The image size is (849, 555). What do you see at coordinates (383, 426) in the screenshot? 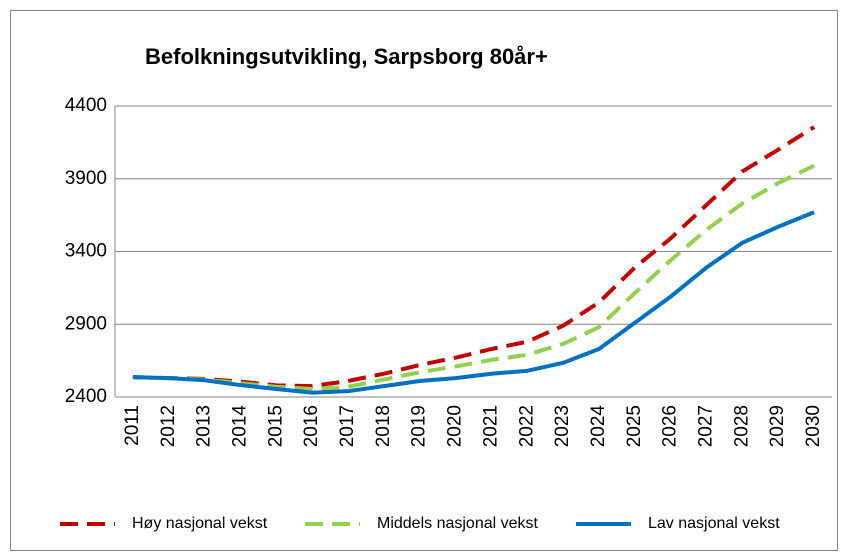
I see `x-tick-label: 2018` at bounding box center [383, 426].